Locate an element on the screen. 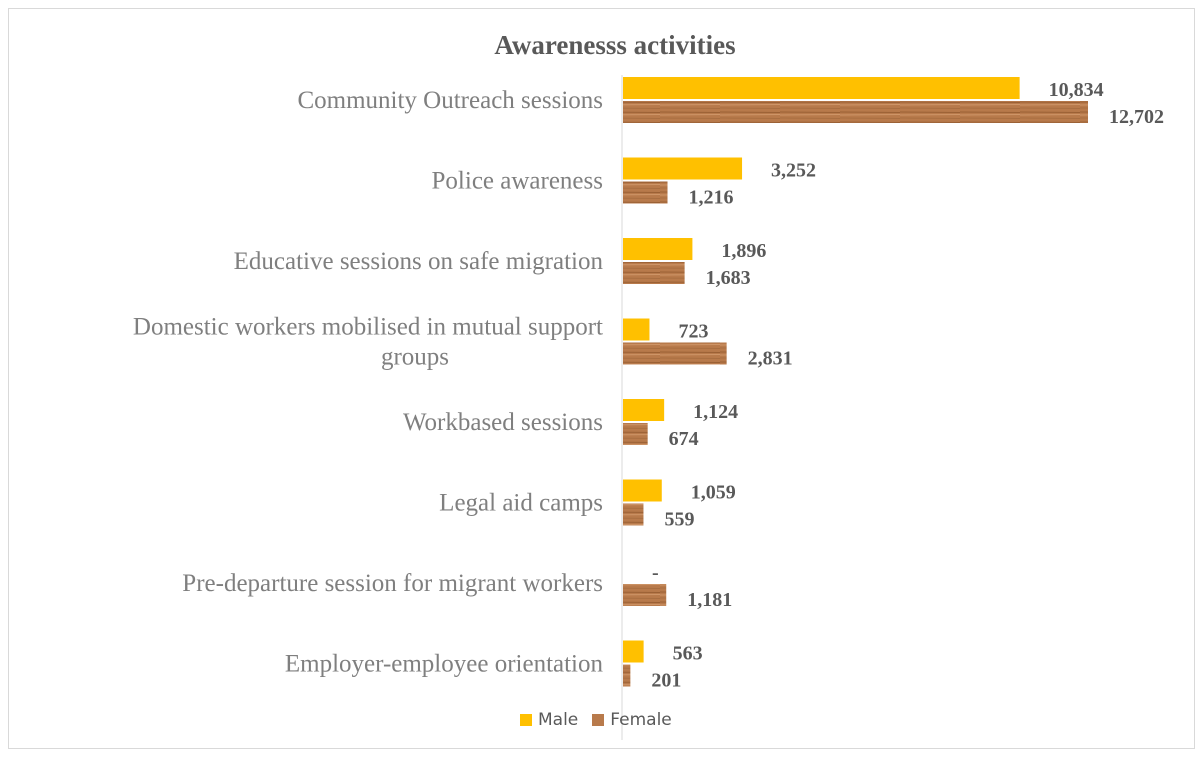  legend-swatch-male is located at coordinates (526, 720).